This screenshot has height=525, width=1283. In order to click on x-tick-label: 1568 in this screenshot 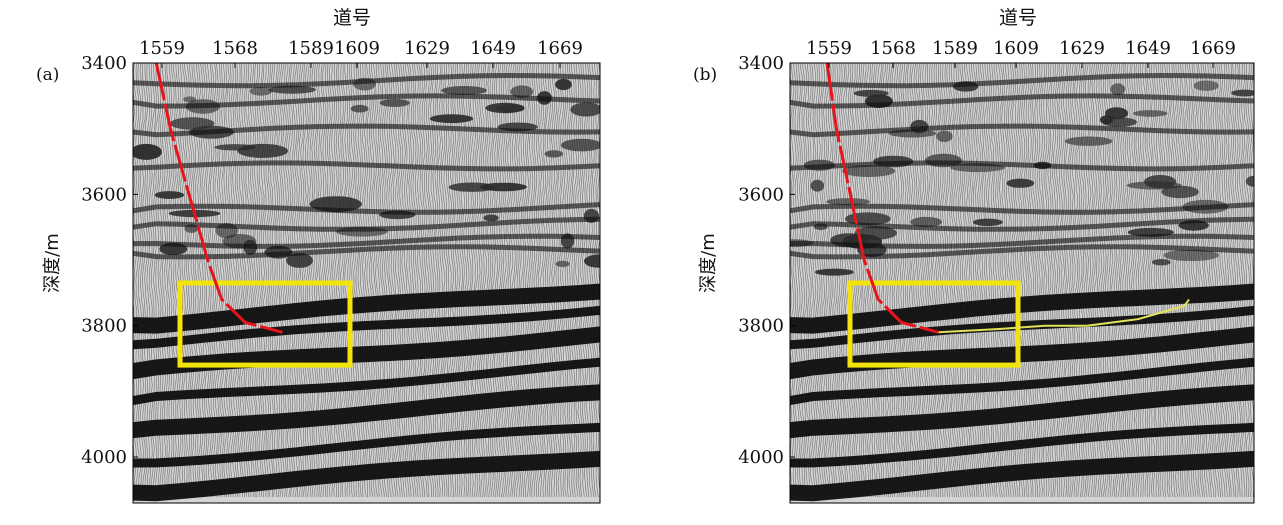, I will do `click(893, 48)`.